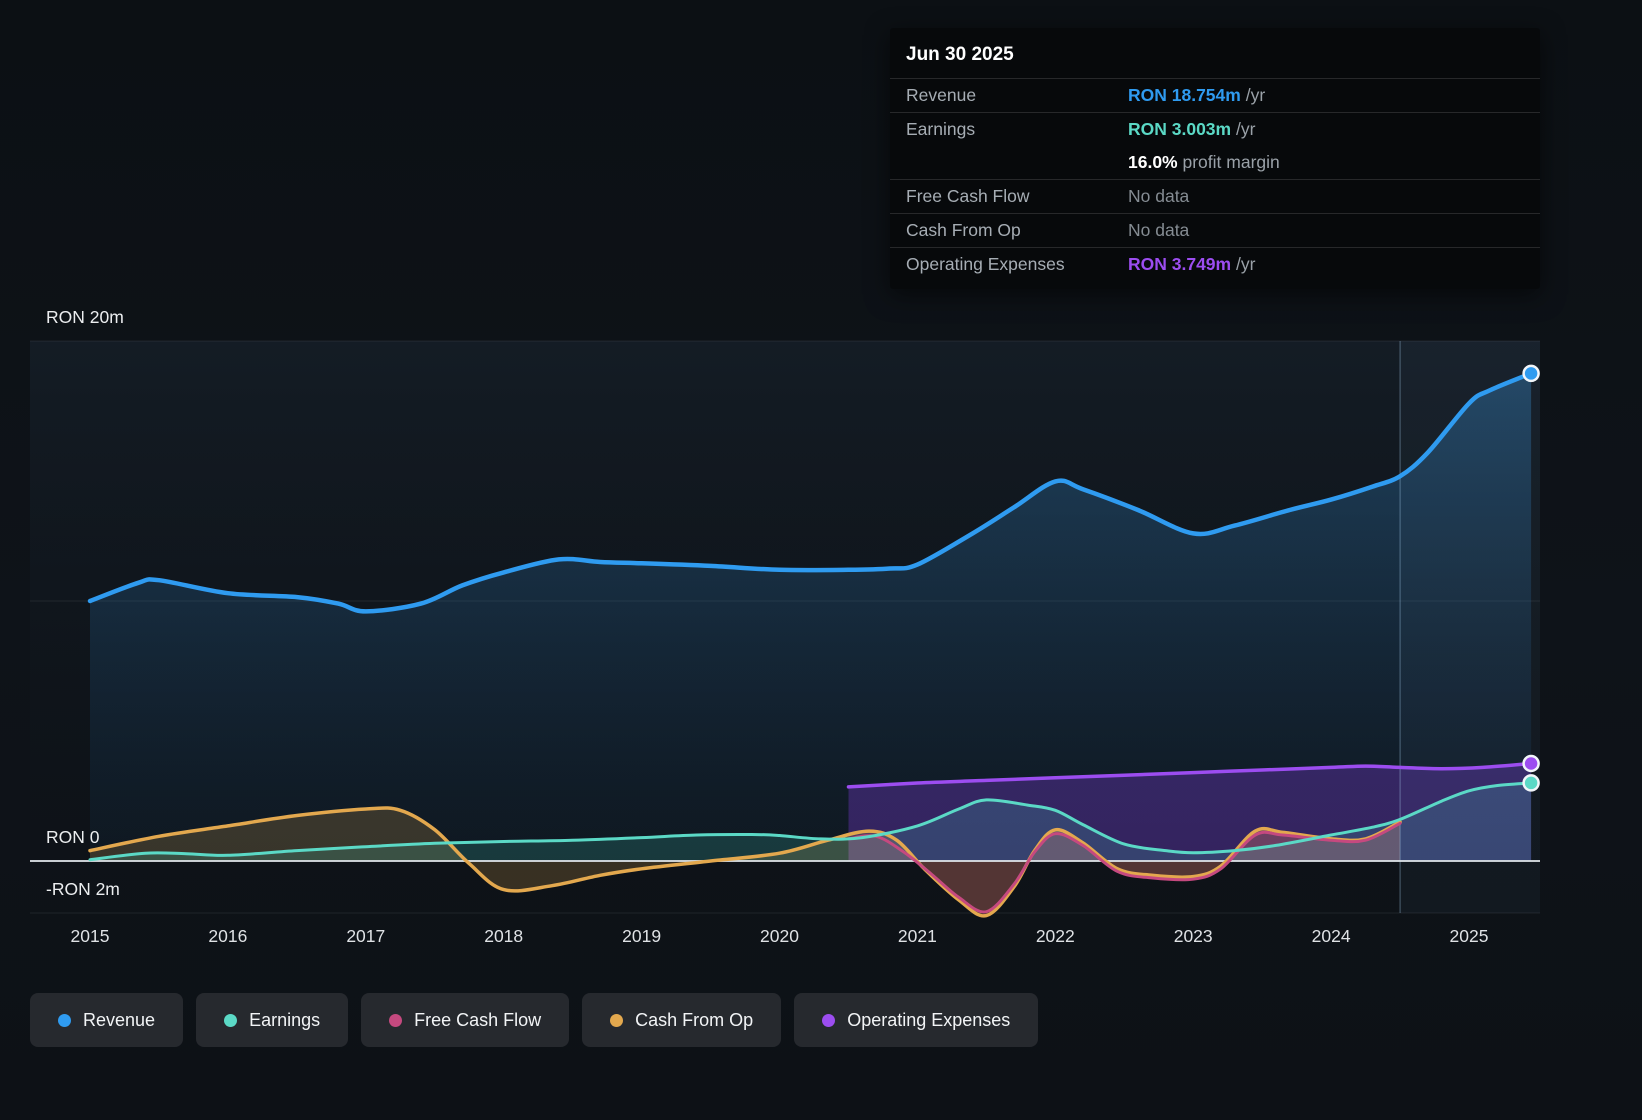  I want to click on earnings-legend-dot-icon, so click(231, 1020).